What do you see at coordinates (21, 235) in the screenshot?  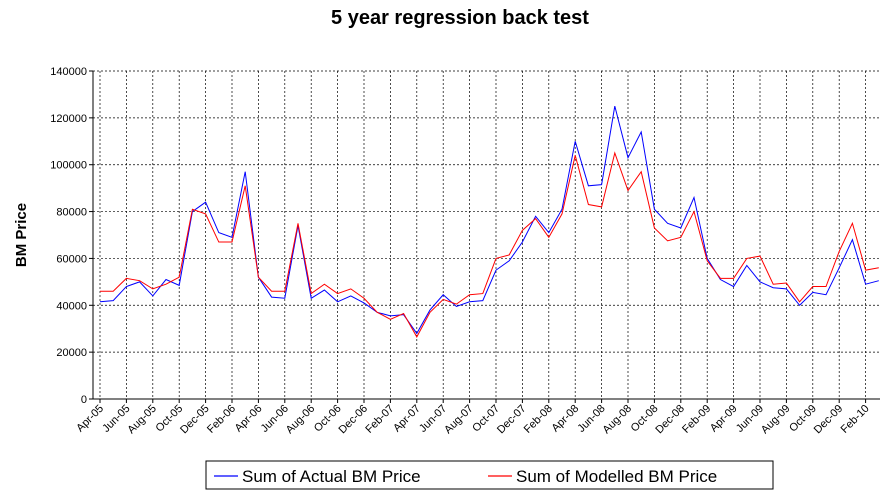 I see `y-axis-label: BM Price` at bounding box center [21, 235].